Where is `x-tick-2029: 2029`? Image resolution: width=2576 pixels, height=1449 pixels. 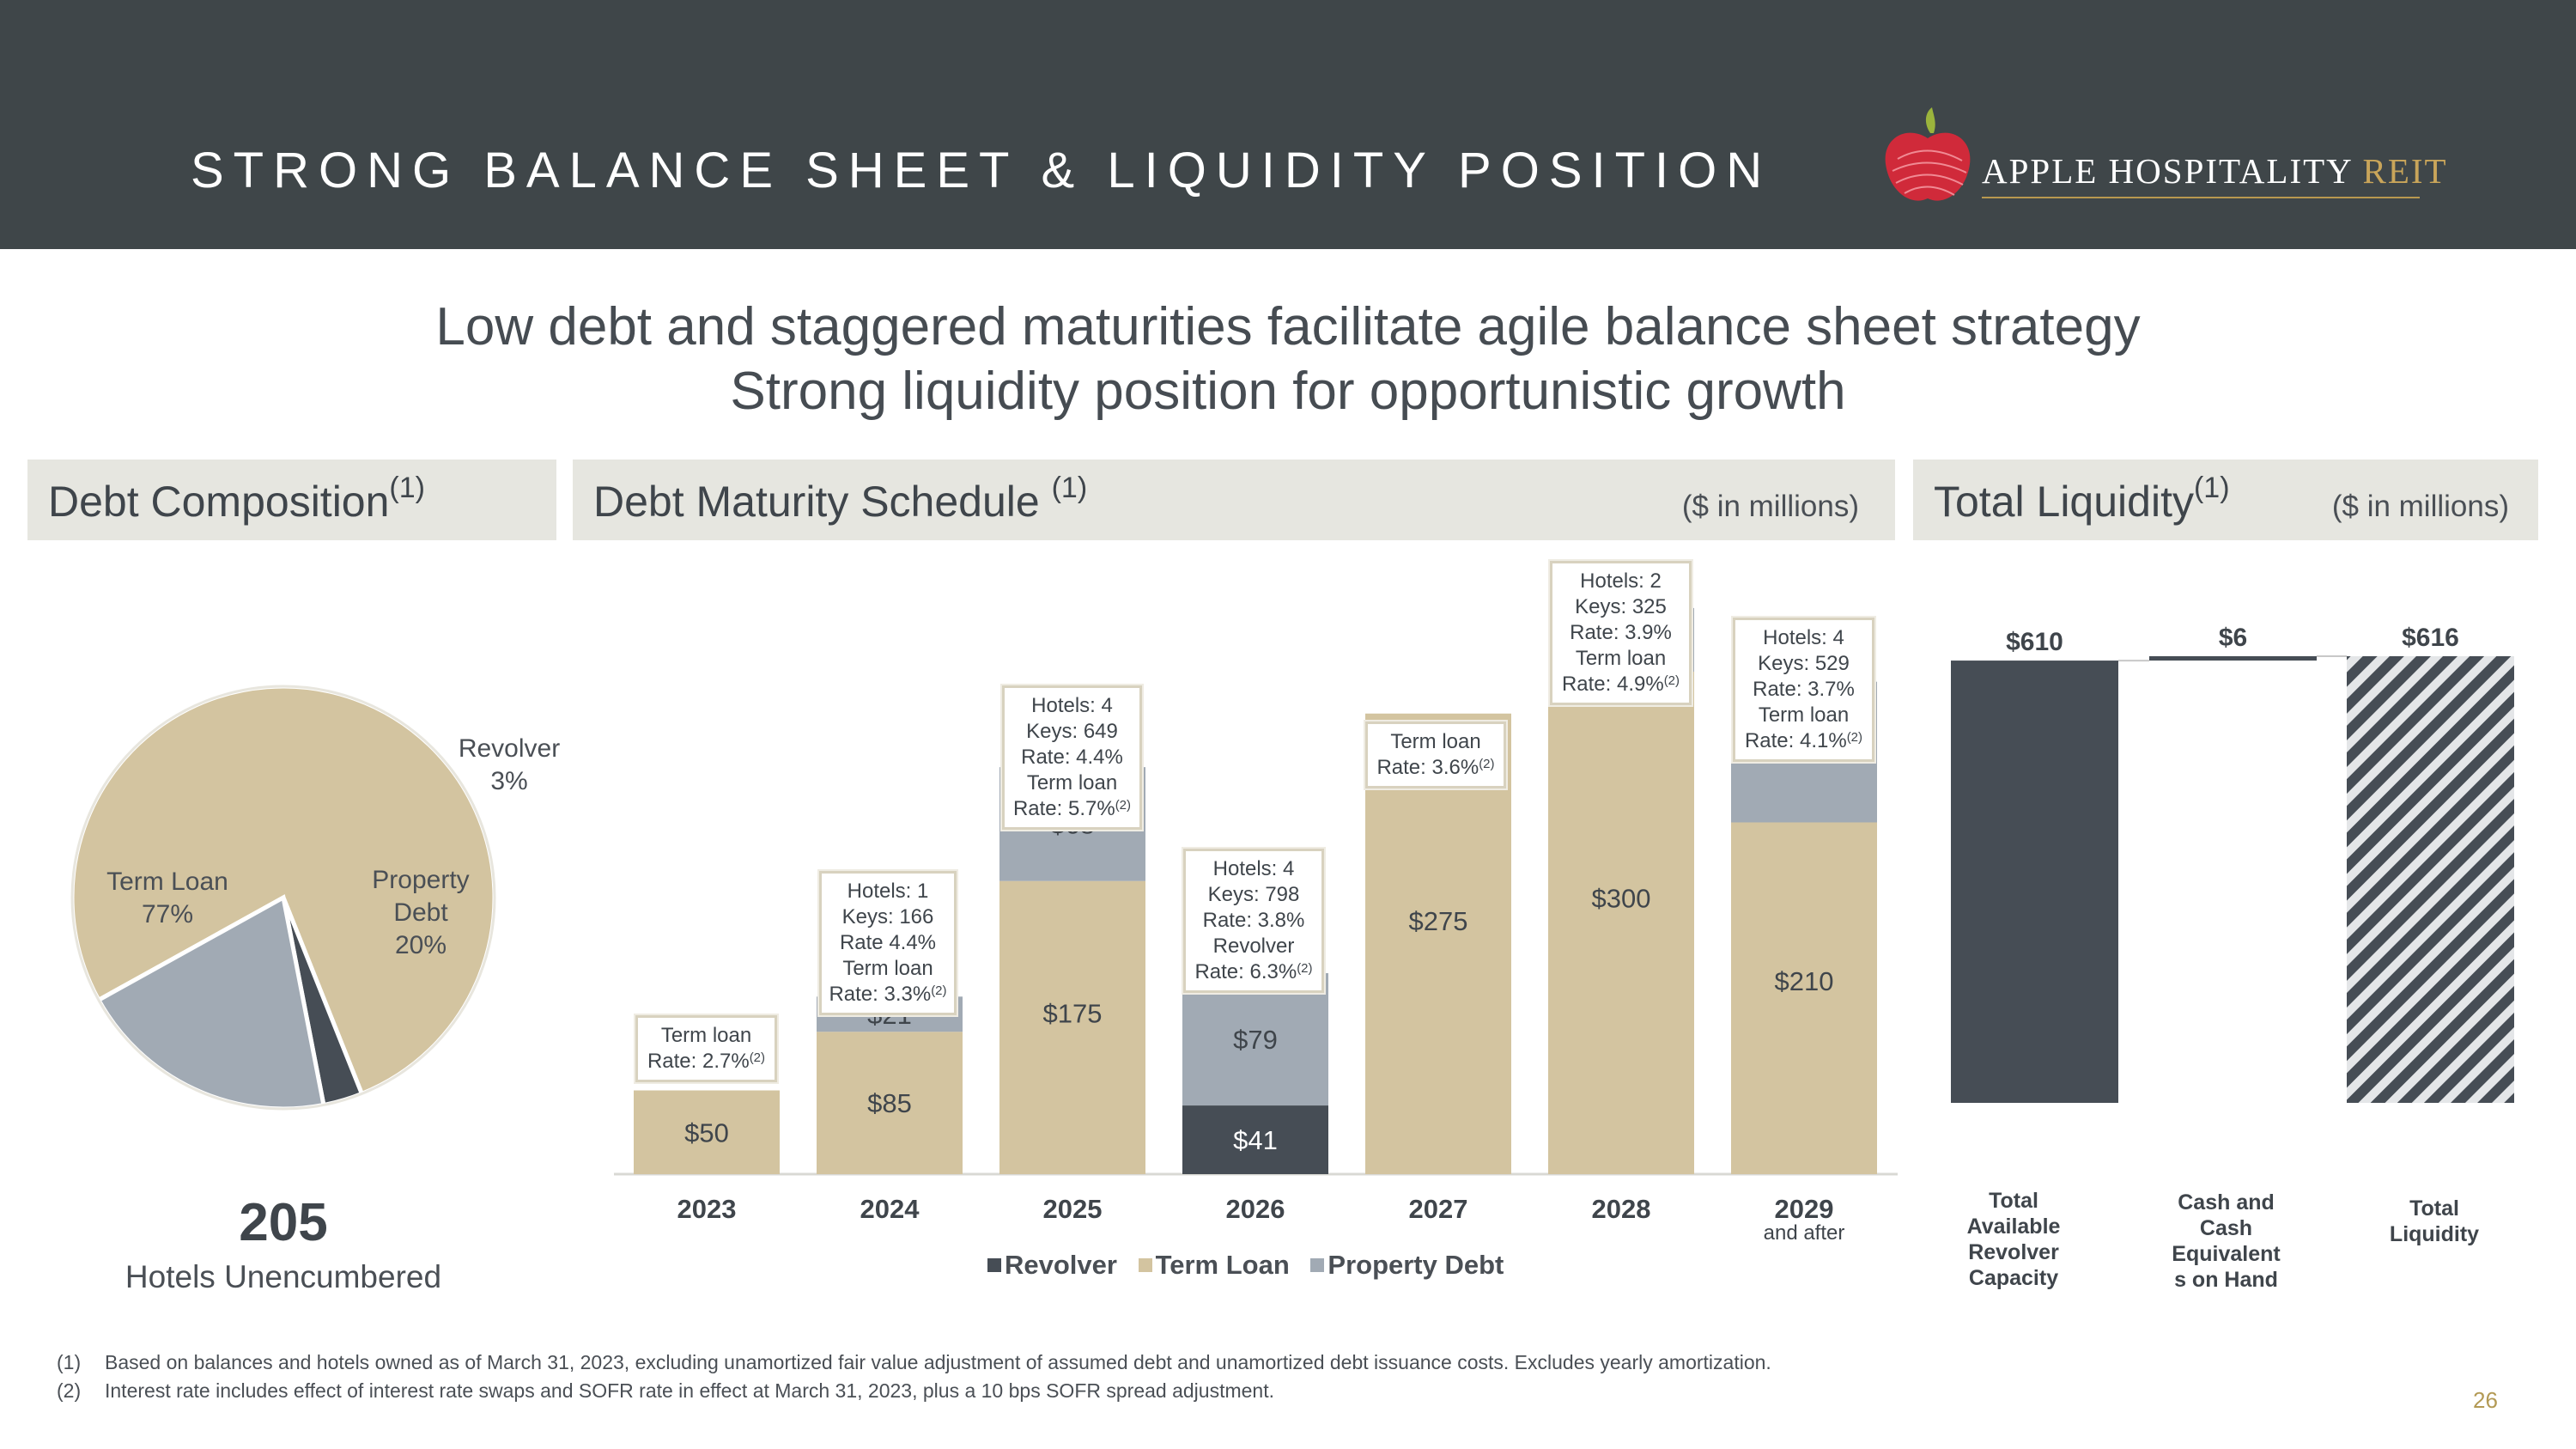 x-tick-2029: 2029 is located at coordinates (1805, 1209).